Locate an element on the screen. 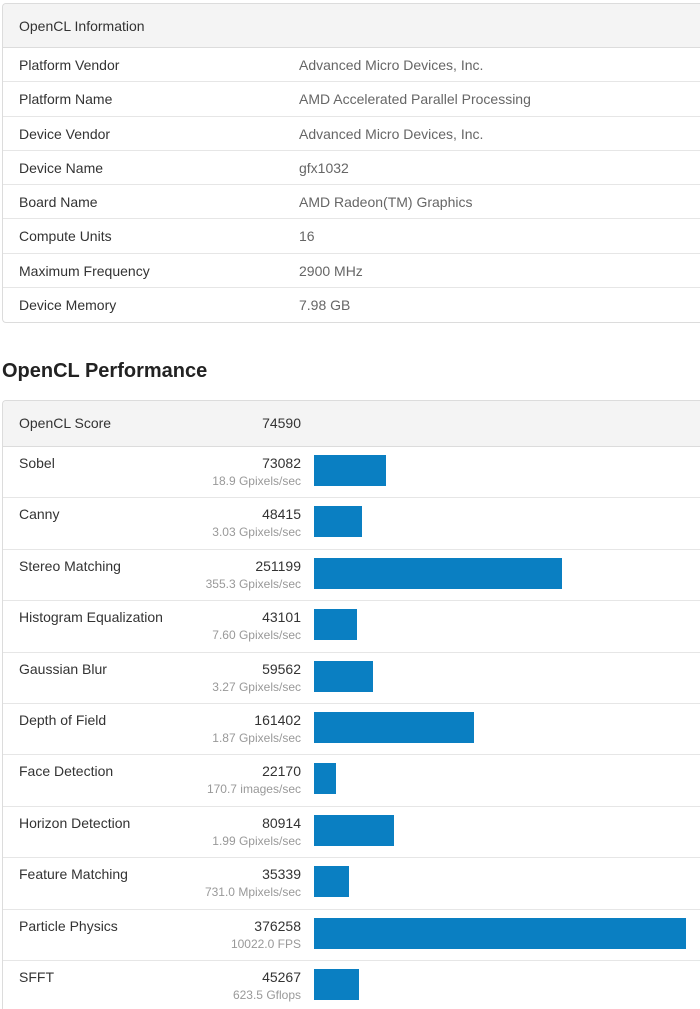  info-key: Platform Vendor is located at coordinates (69, 65).